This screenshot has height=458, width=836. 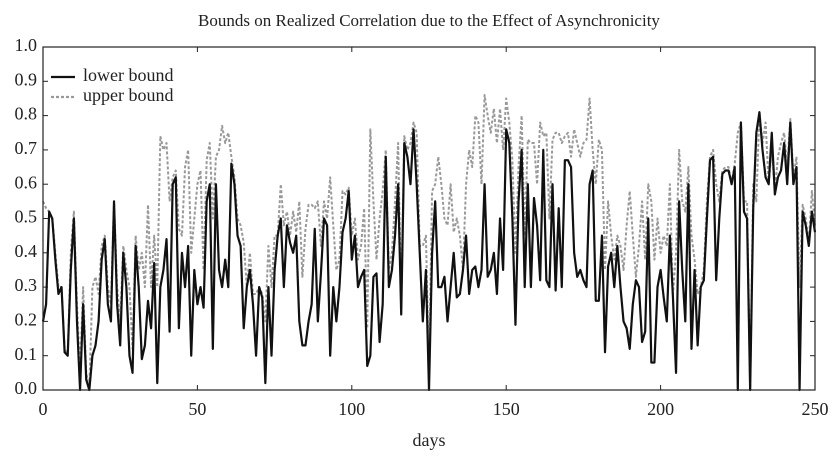 What do you see at coordinates (26, 251) in the screenshot?
I see `y-tick-label: 0.4` at bounding box center [26, 251].